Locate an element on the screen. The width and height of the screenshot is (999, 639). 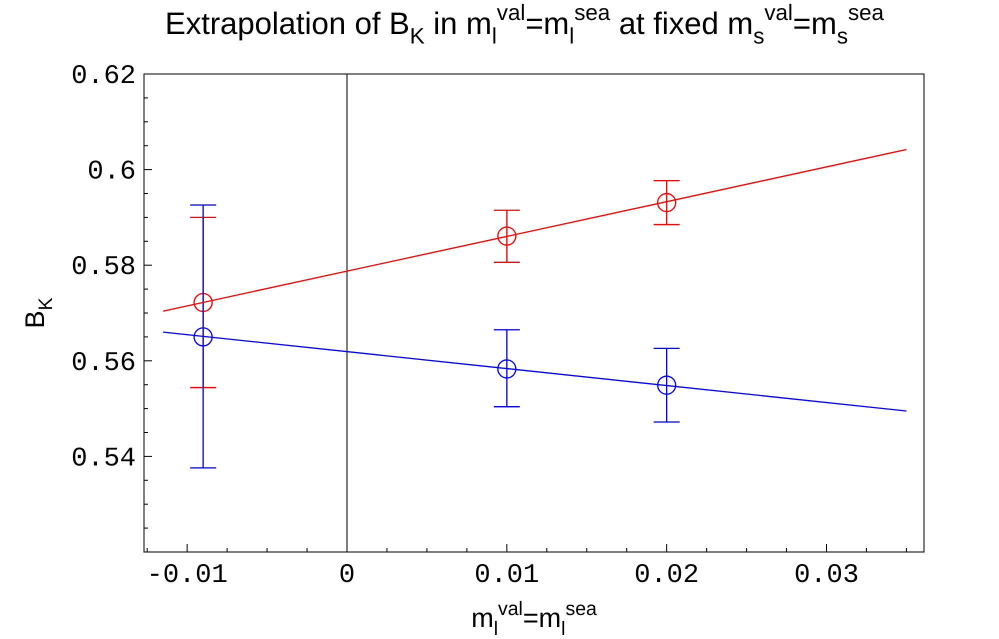
y-tick-label: 0.62 is located at coordinates (103, 77).